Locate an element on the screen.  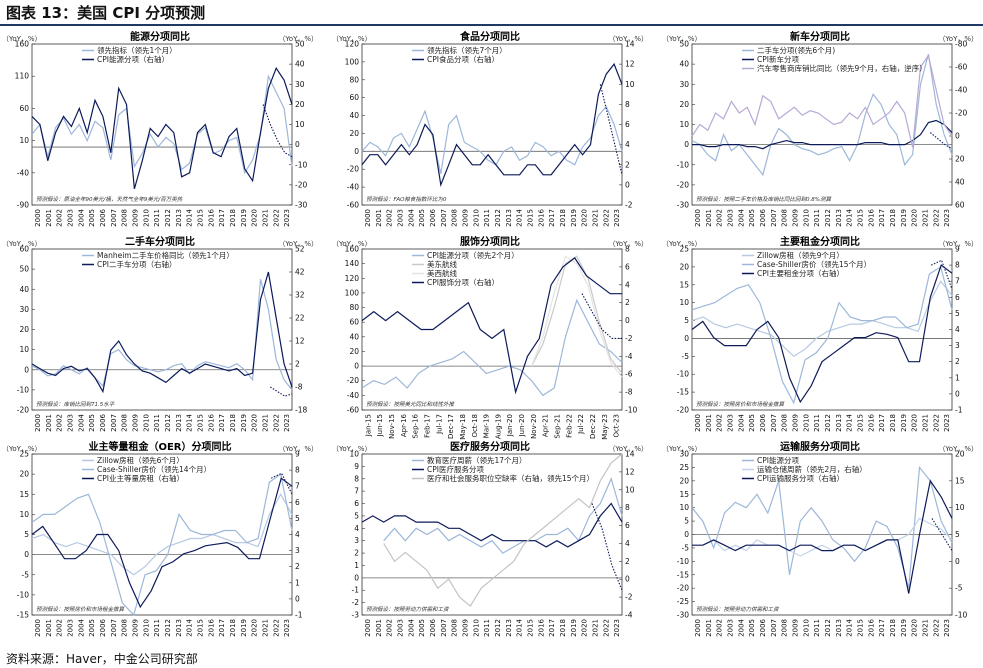
right-tick-label: -40 is located at coordinates (961, 90).